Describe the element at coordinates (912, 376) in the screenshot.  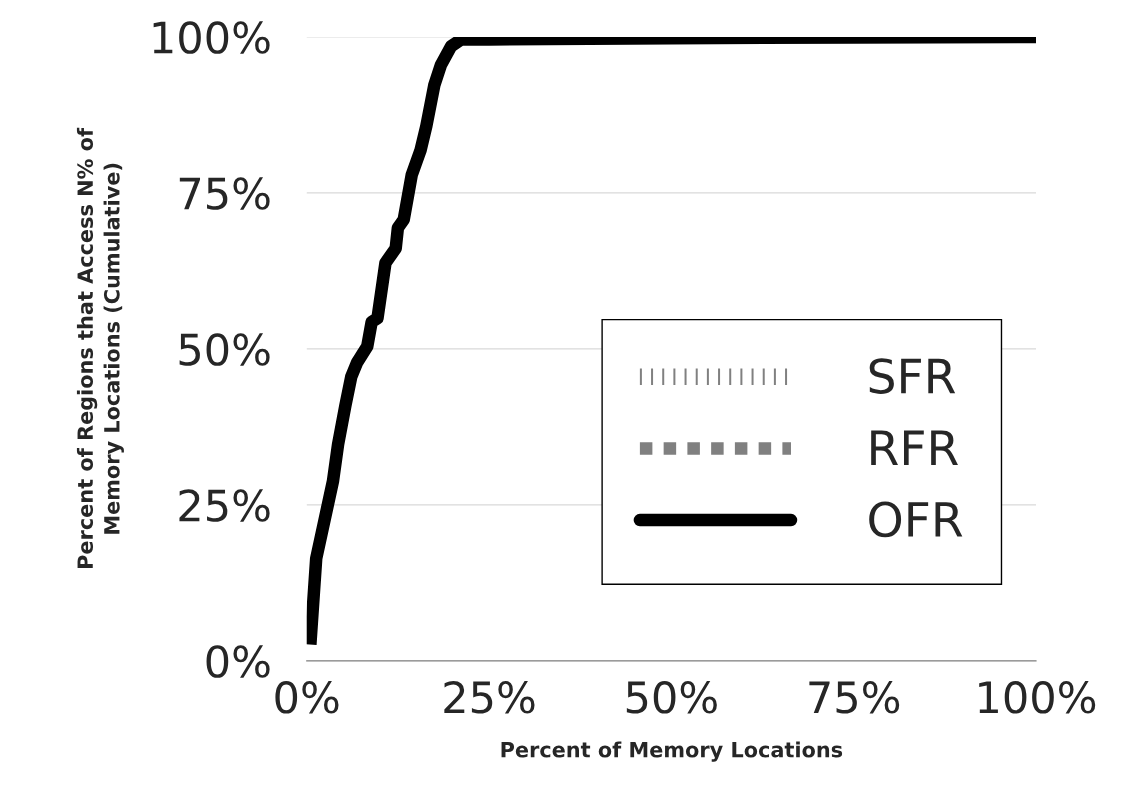
I see `legend-label: SFR` at that location.